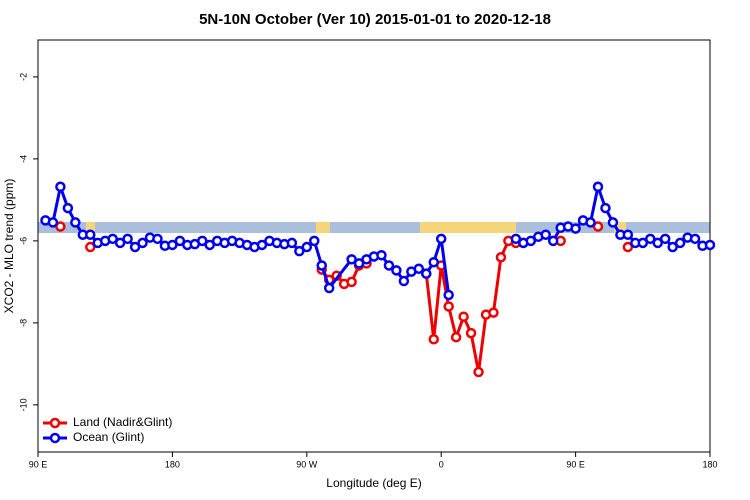 This screenshot has width=750, height=500. What do you see at coordinates (373, 483) in the screenshot?
I see `x-axis-label: Longitude (deg E)` at bounding box center [373, 483].